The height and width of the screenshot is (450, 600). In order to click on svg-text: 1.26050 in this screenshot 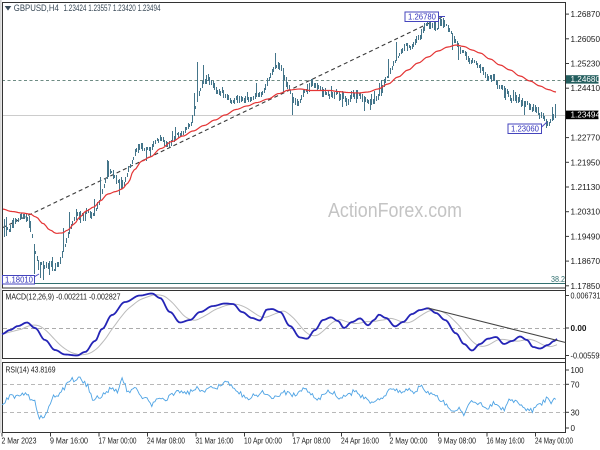, I will do `click(585, 39)`.